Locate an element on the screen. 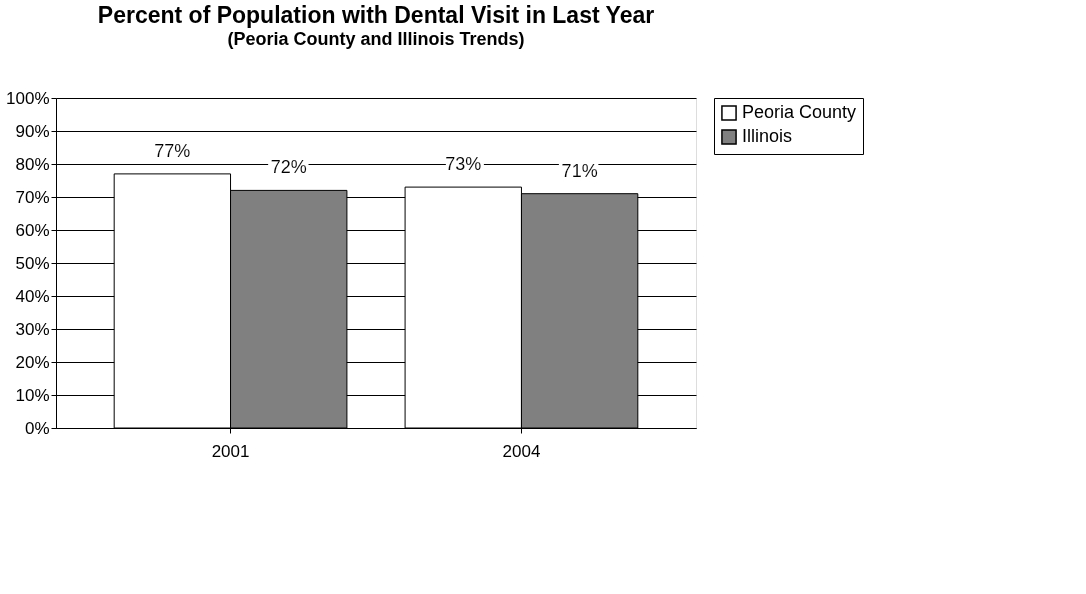  y-tick-label: 100% is located at coordinates (28, 98).